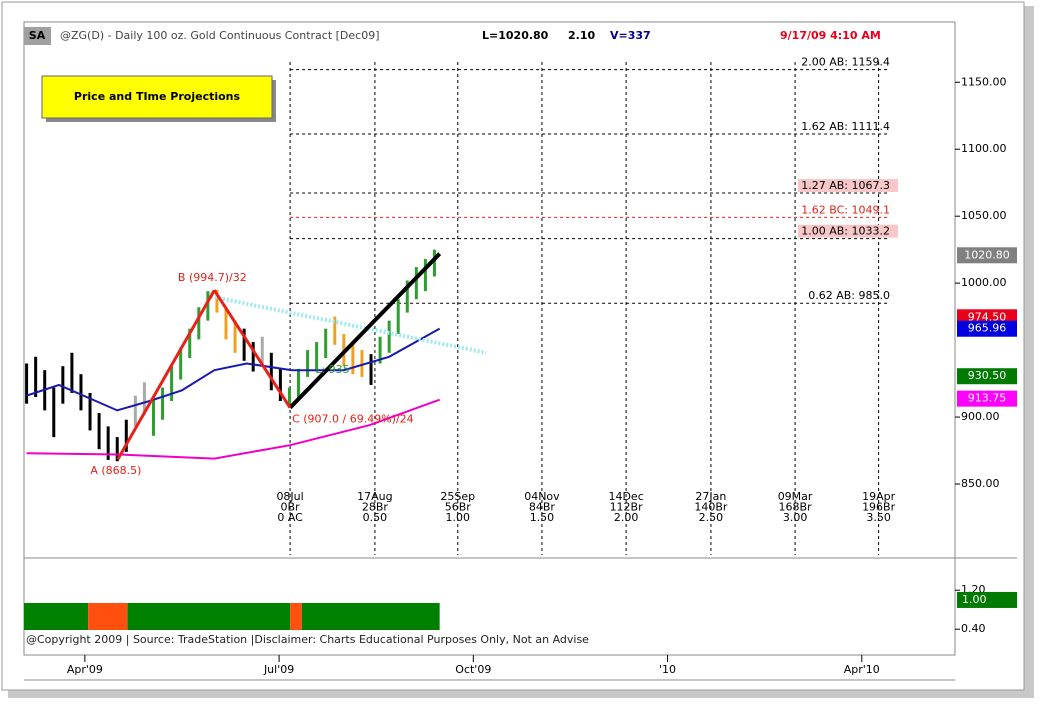 The width and height of the screenshot is (1043, 704). What do you see at coordinates (627, 507) in the screenshot?
I see `time-projection-label: 112Br` at bounding box center [627, 507].